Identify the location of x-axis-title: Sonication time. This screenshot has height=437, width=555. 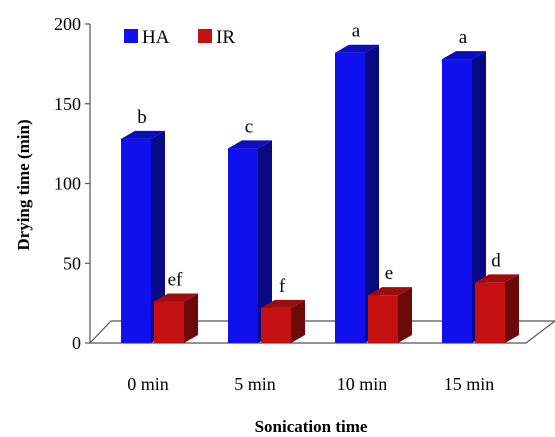
(311, 426).